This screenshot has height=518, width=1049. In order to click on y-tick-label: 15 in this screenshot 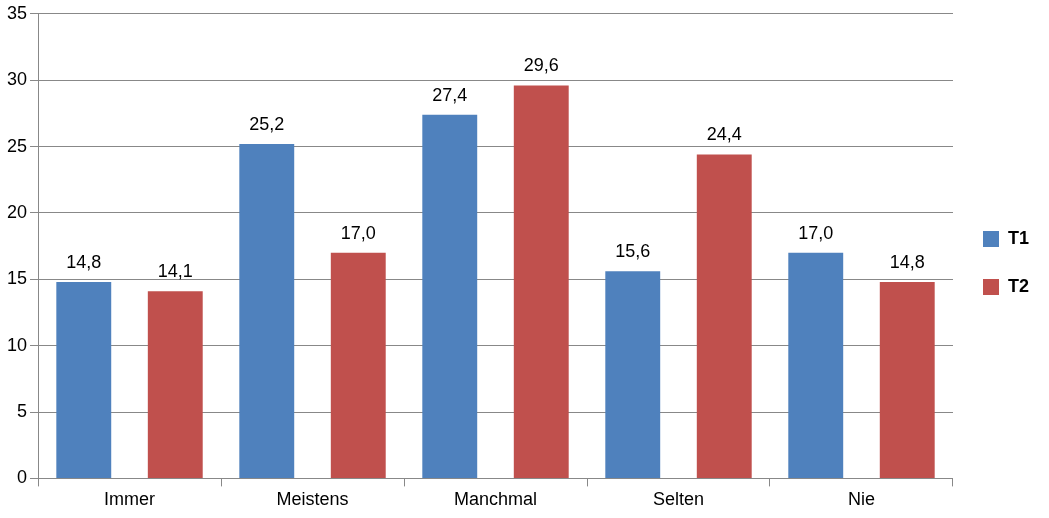, I will do `click(17, 278)`.